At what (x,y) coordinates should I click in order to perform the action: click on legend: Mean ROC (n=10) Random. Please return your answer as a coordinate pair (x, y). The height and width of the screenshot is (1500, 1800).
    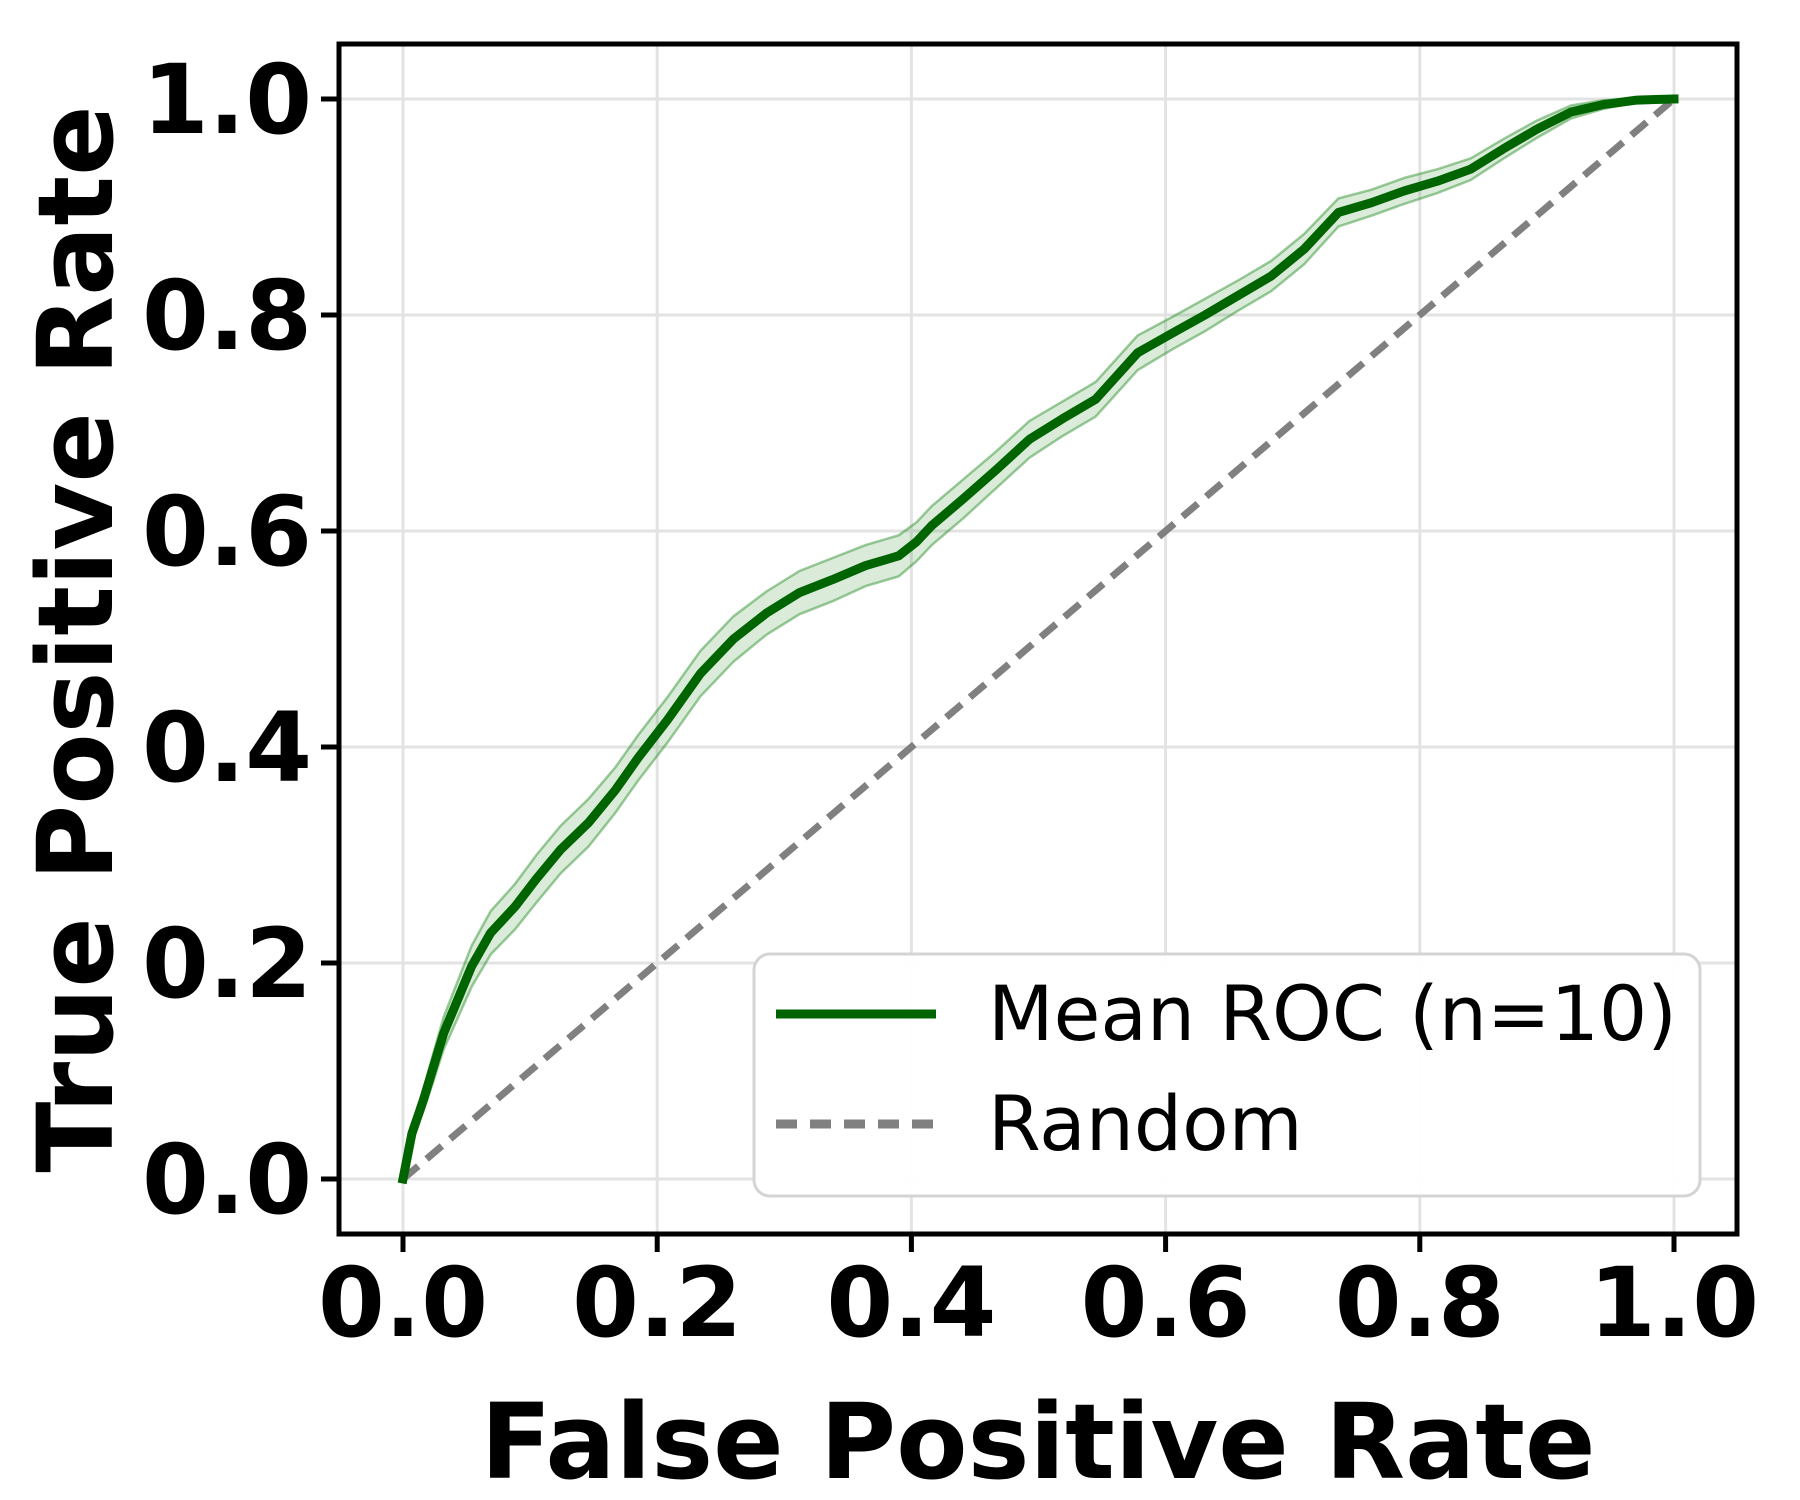
    Looking at the image, I should click on (1227, 1075).